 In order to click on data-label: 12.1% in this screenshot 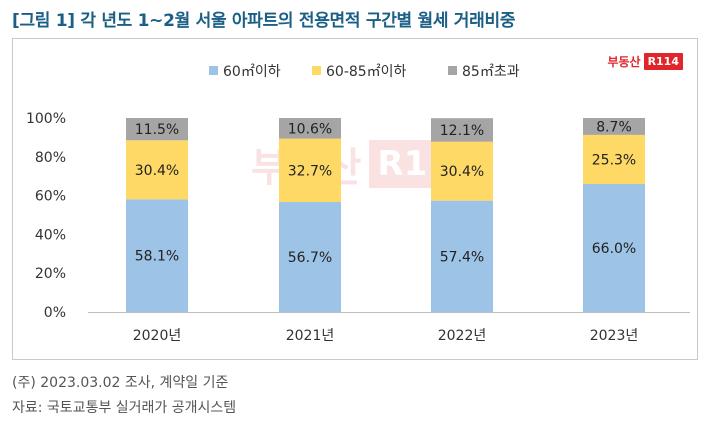, I will do `click(462, 131)`.